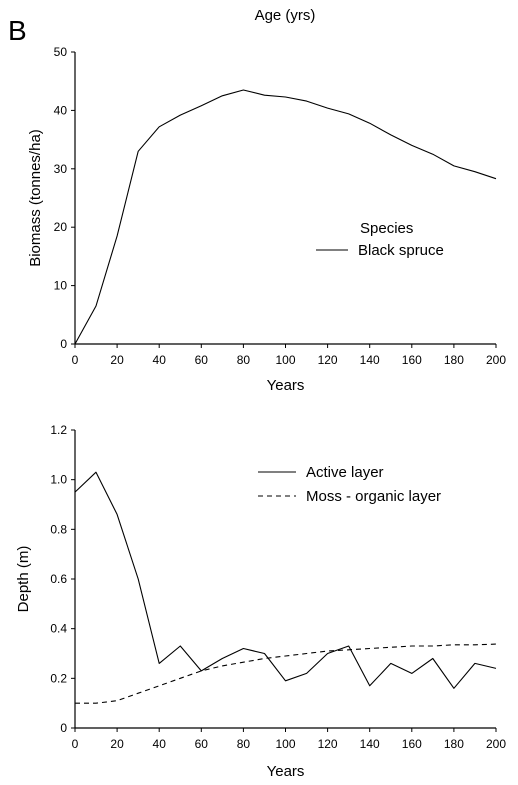  Describe the element at coordinates (373, 496) in the screenshot. I see `legend-entry: Moss - organic layer` at that location.